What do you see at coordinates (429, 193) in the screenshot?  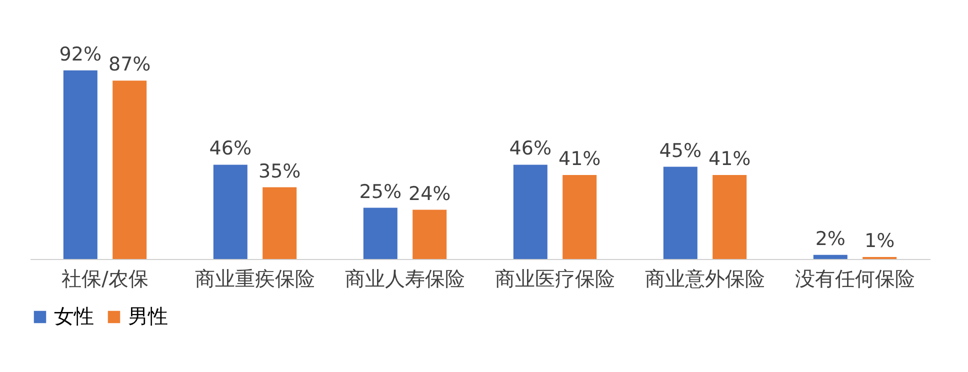 I see `data-label: 24%` at bounding box center [429, 193].